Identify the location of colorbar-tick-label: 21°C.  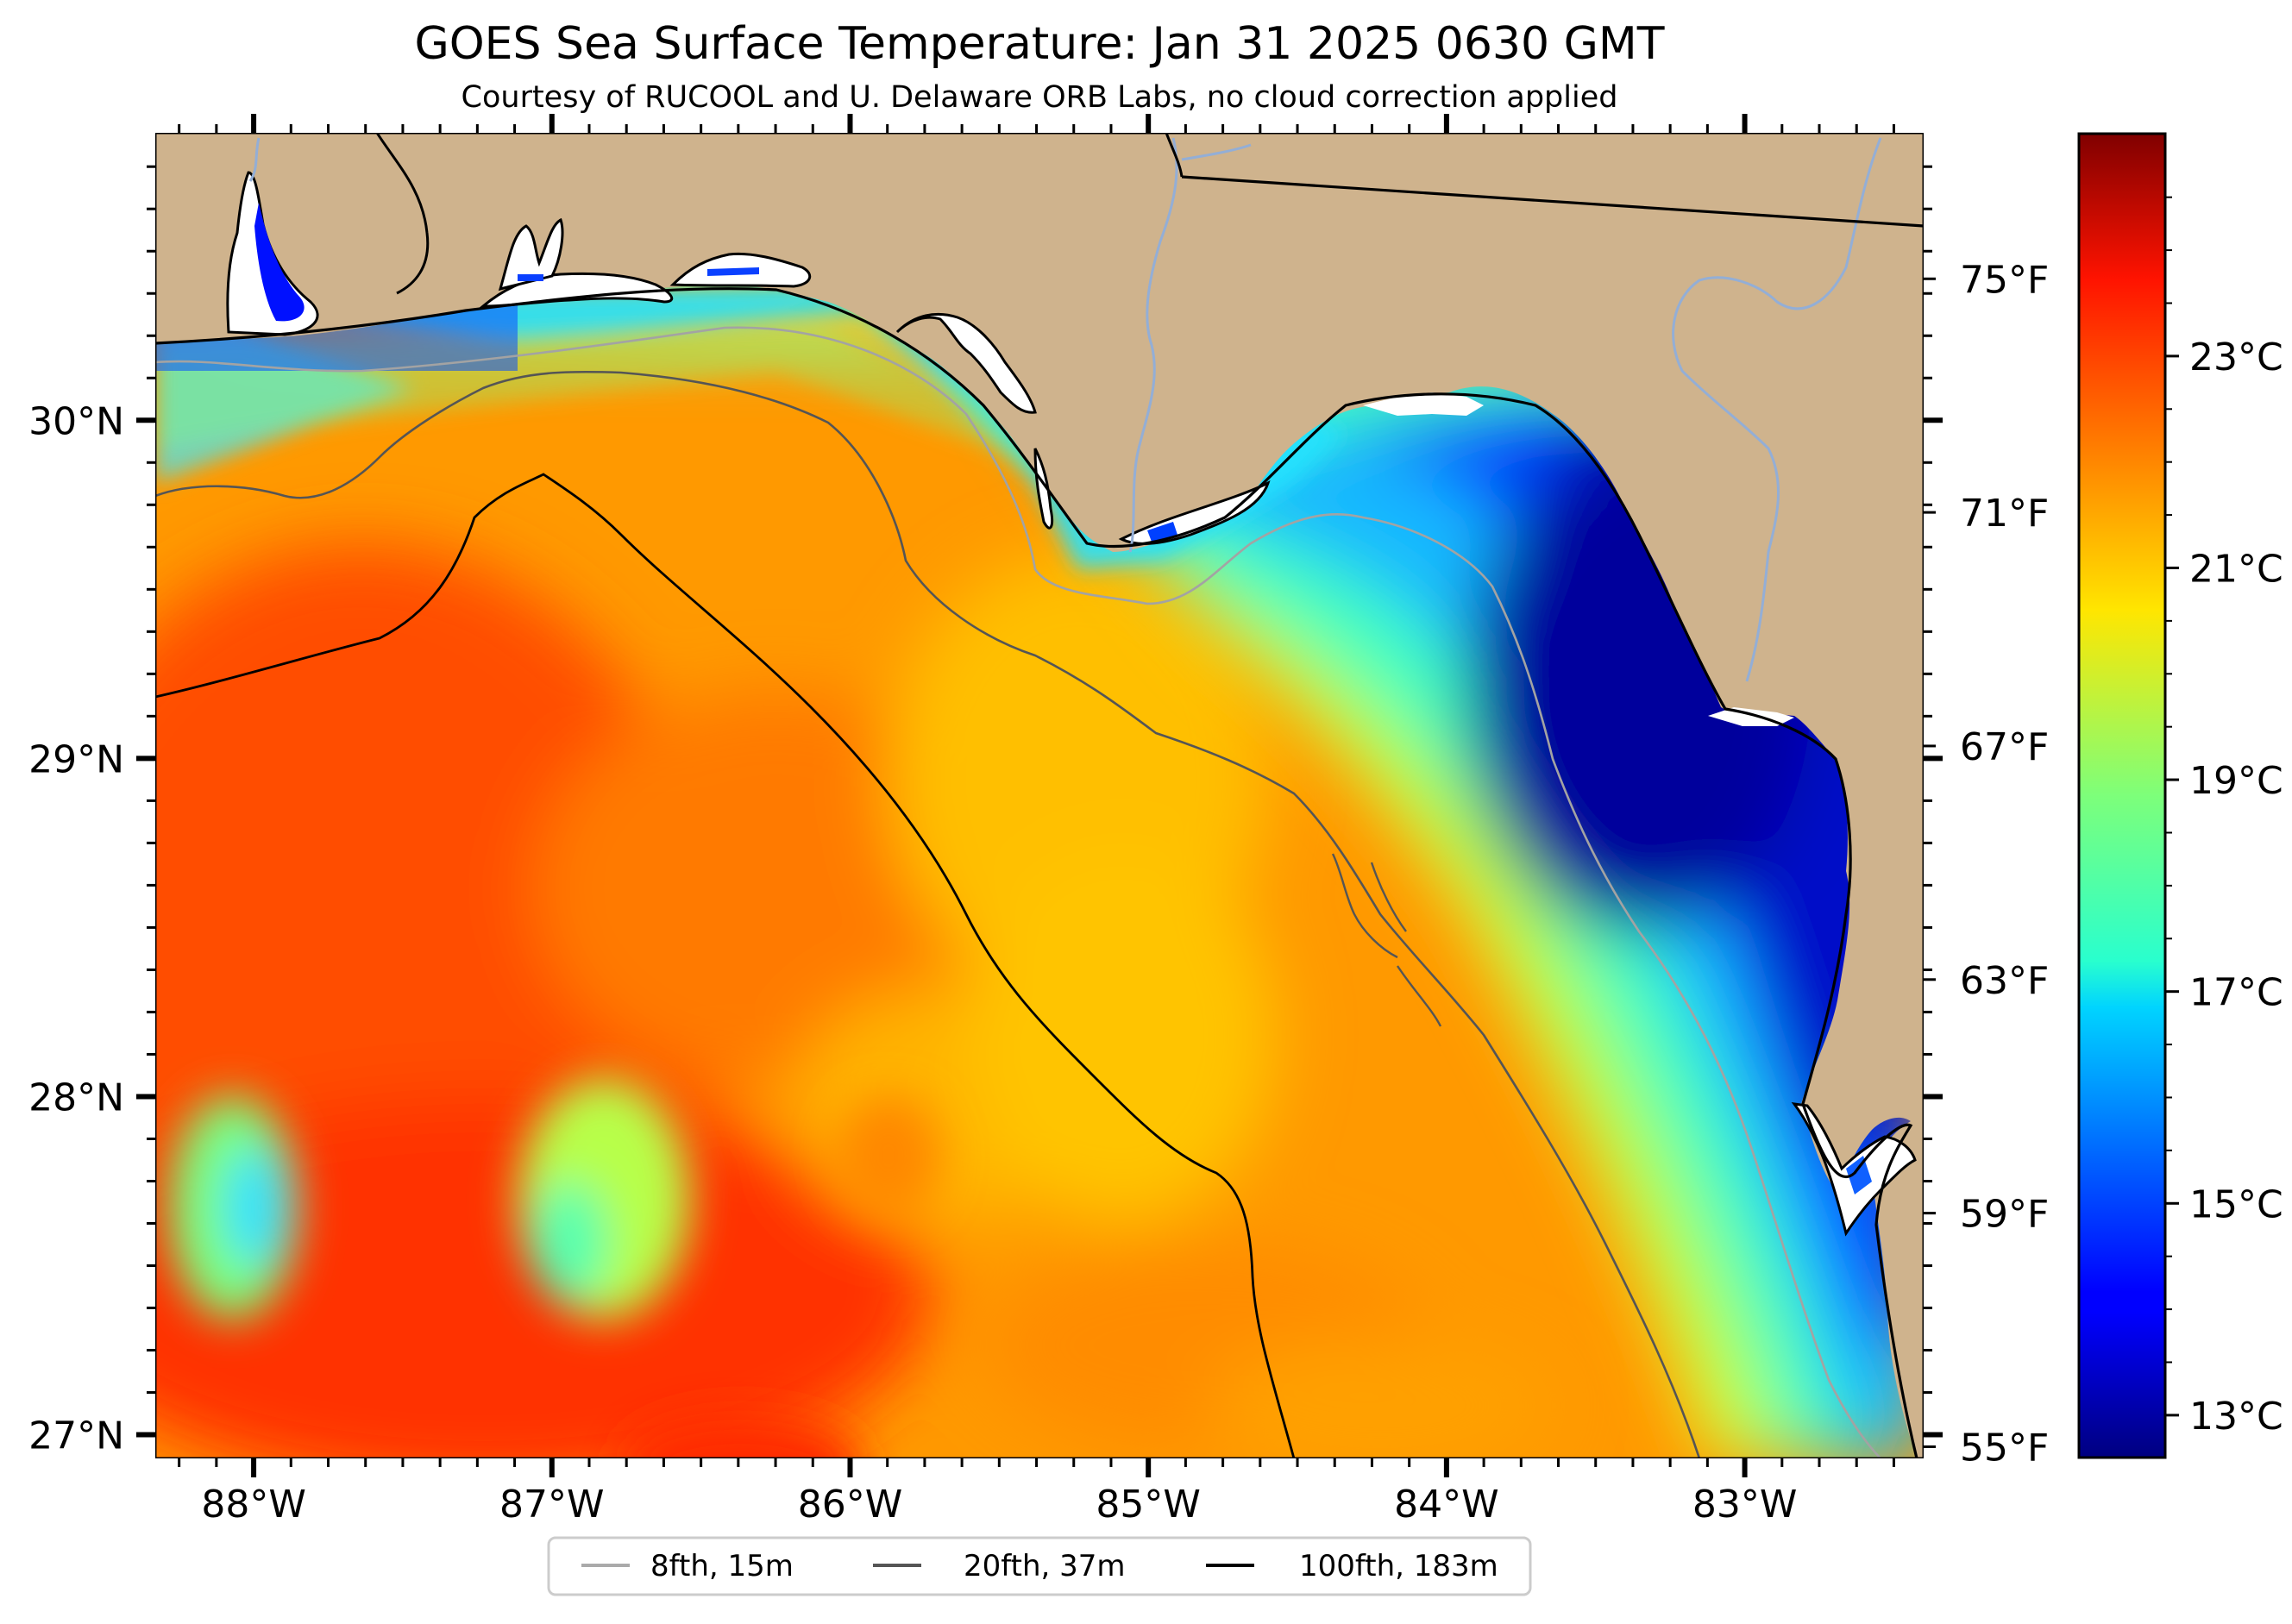
(2236, 569).